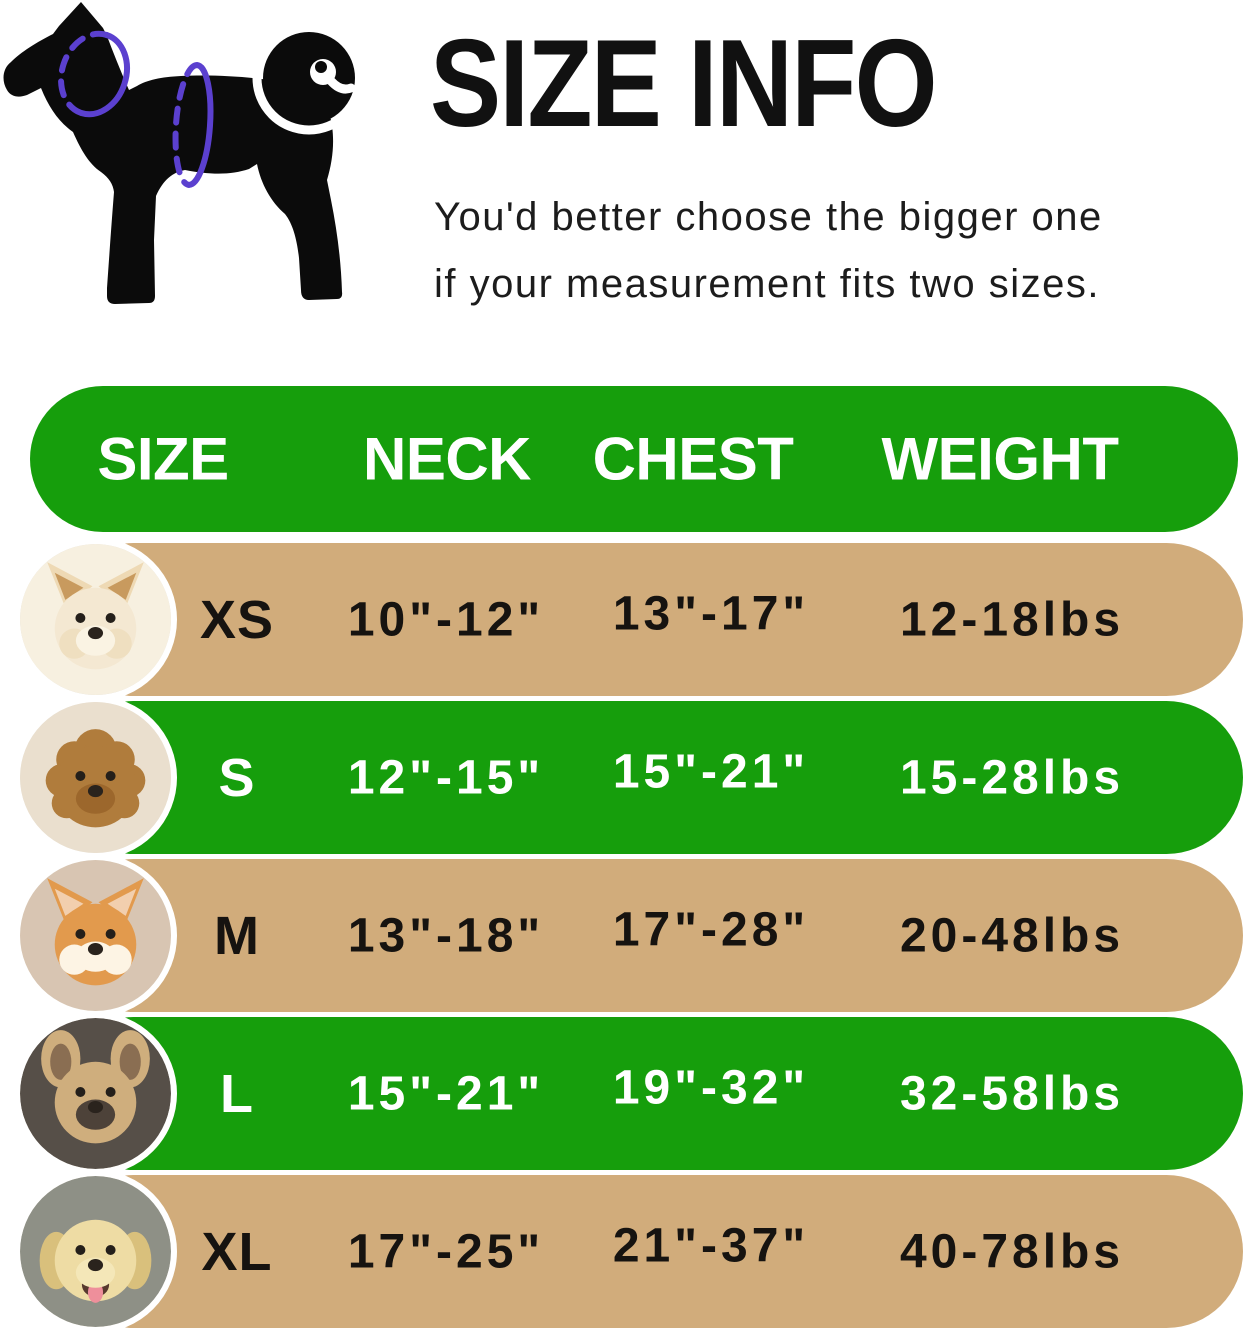 The height and width of the screenshot is (1331, 1249). What do you see at coordinates (711, 929) in the screenshot?
I see `chest-cell: 17"-28"` at bounding box center [711, 929].